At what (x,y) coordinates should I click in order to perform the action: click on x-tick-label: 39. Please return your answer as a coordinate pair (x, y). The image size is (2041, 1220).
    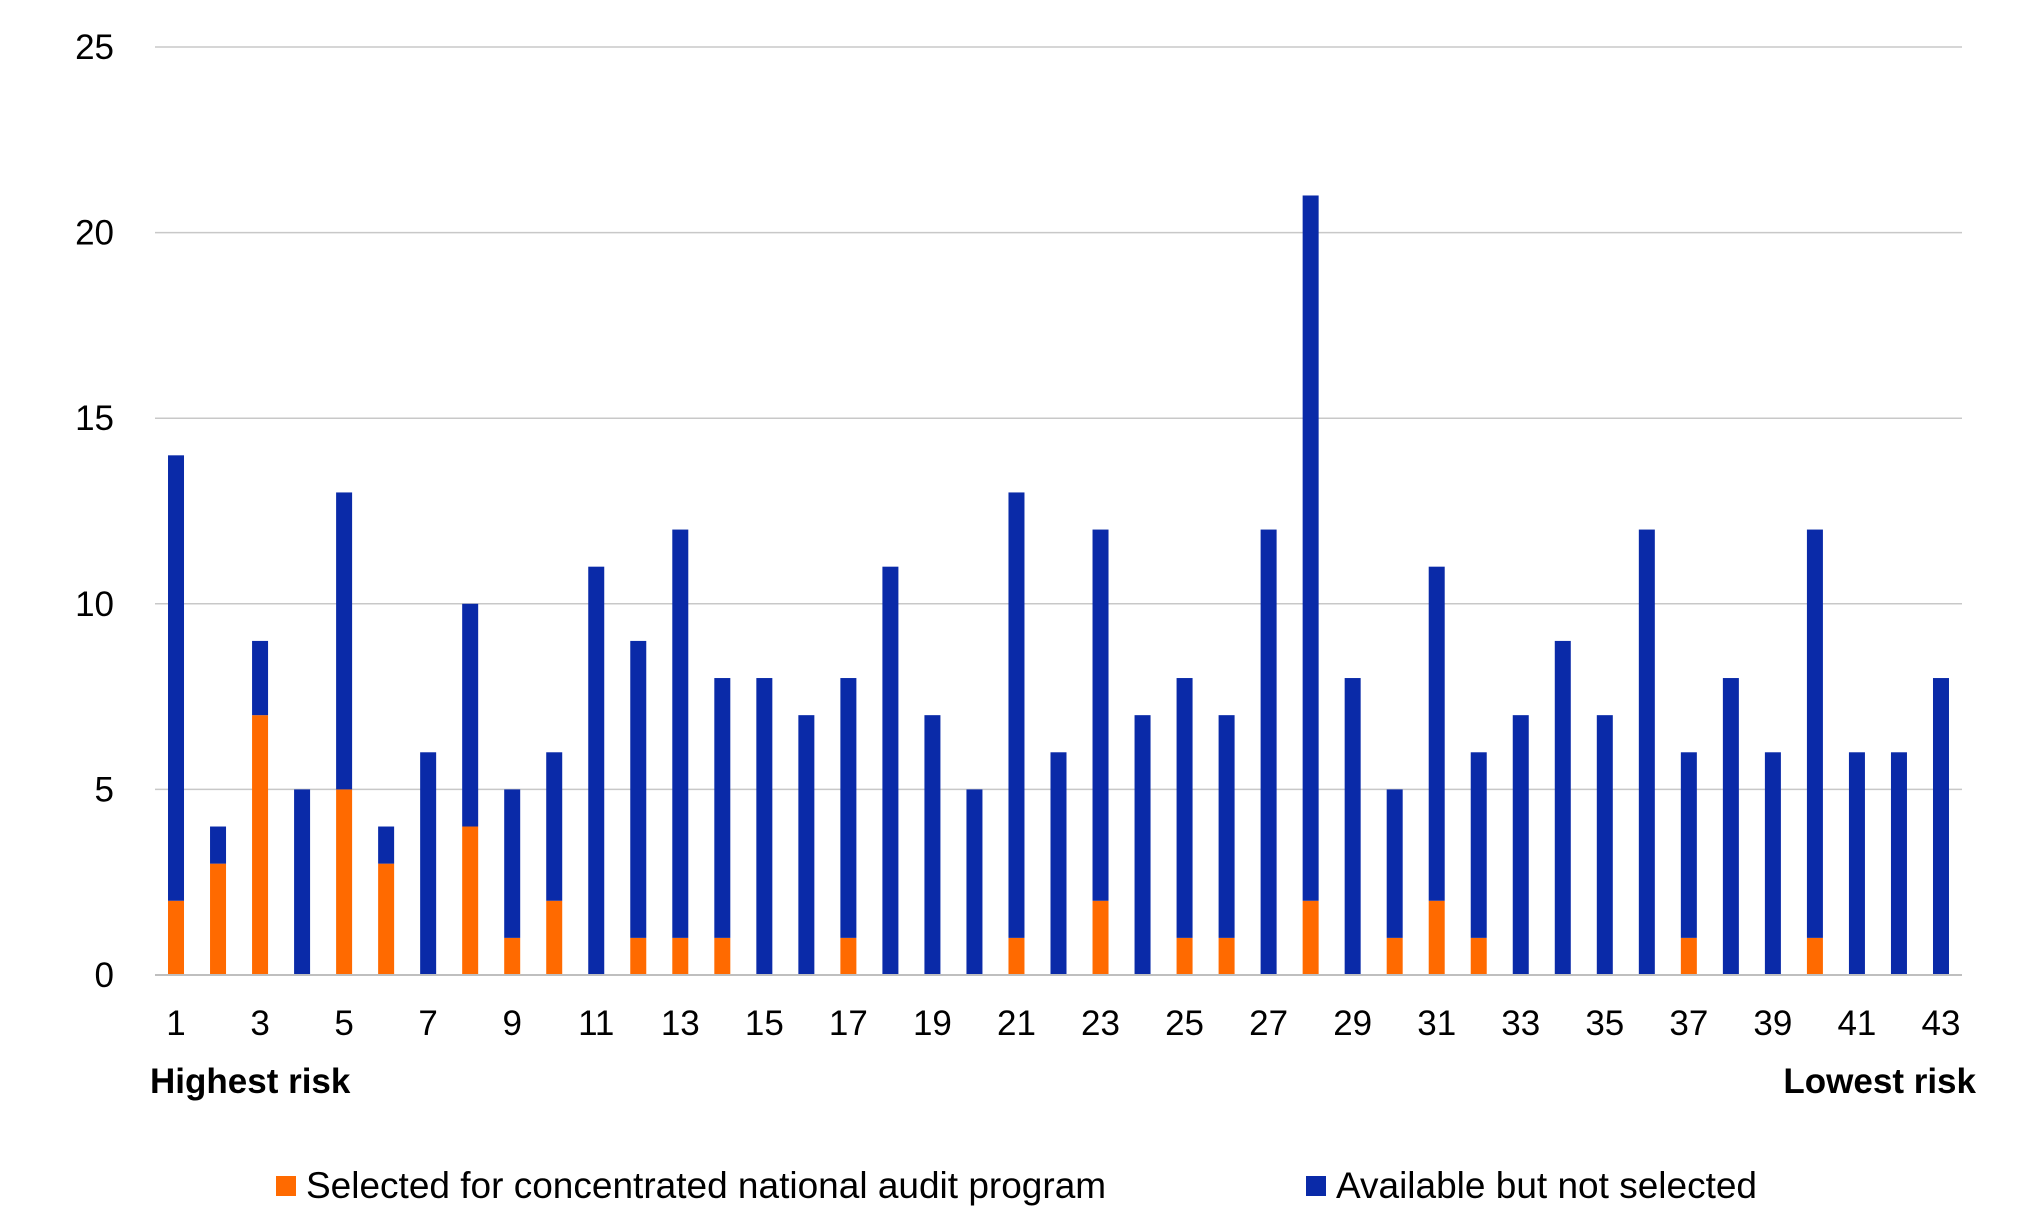
    Looking at the image, I should click on (1772, 1023).